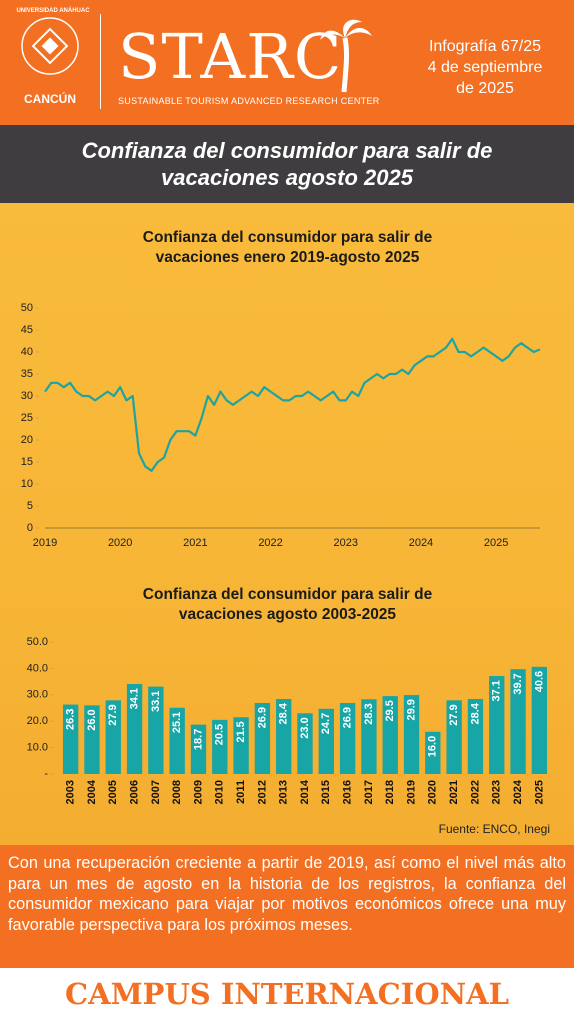 The image size is (574, 1024). What do you see at coordinates (348, 792) in the screenshot?
I see `x-tick-label: 2016` at bounding box center [348, 792].